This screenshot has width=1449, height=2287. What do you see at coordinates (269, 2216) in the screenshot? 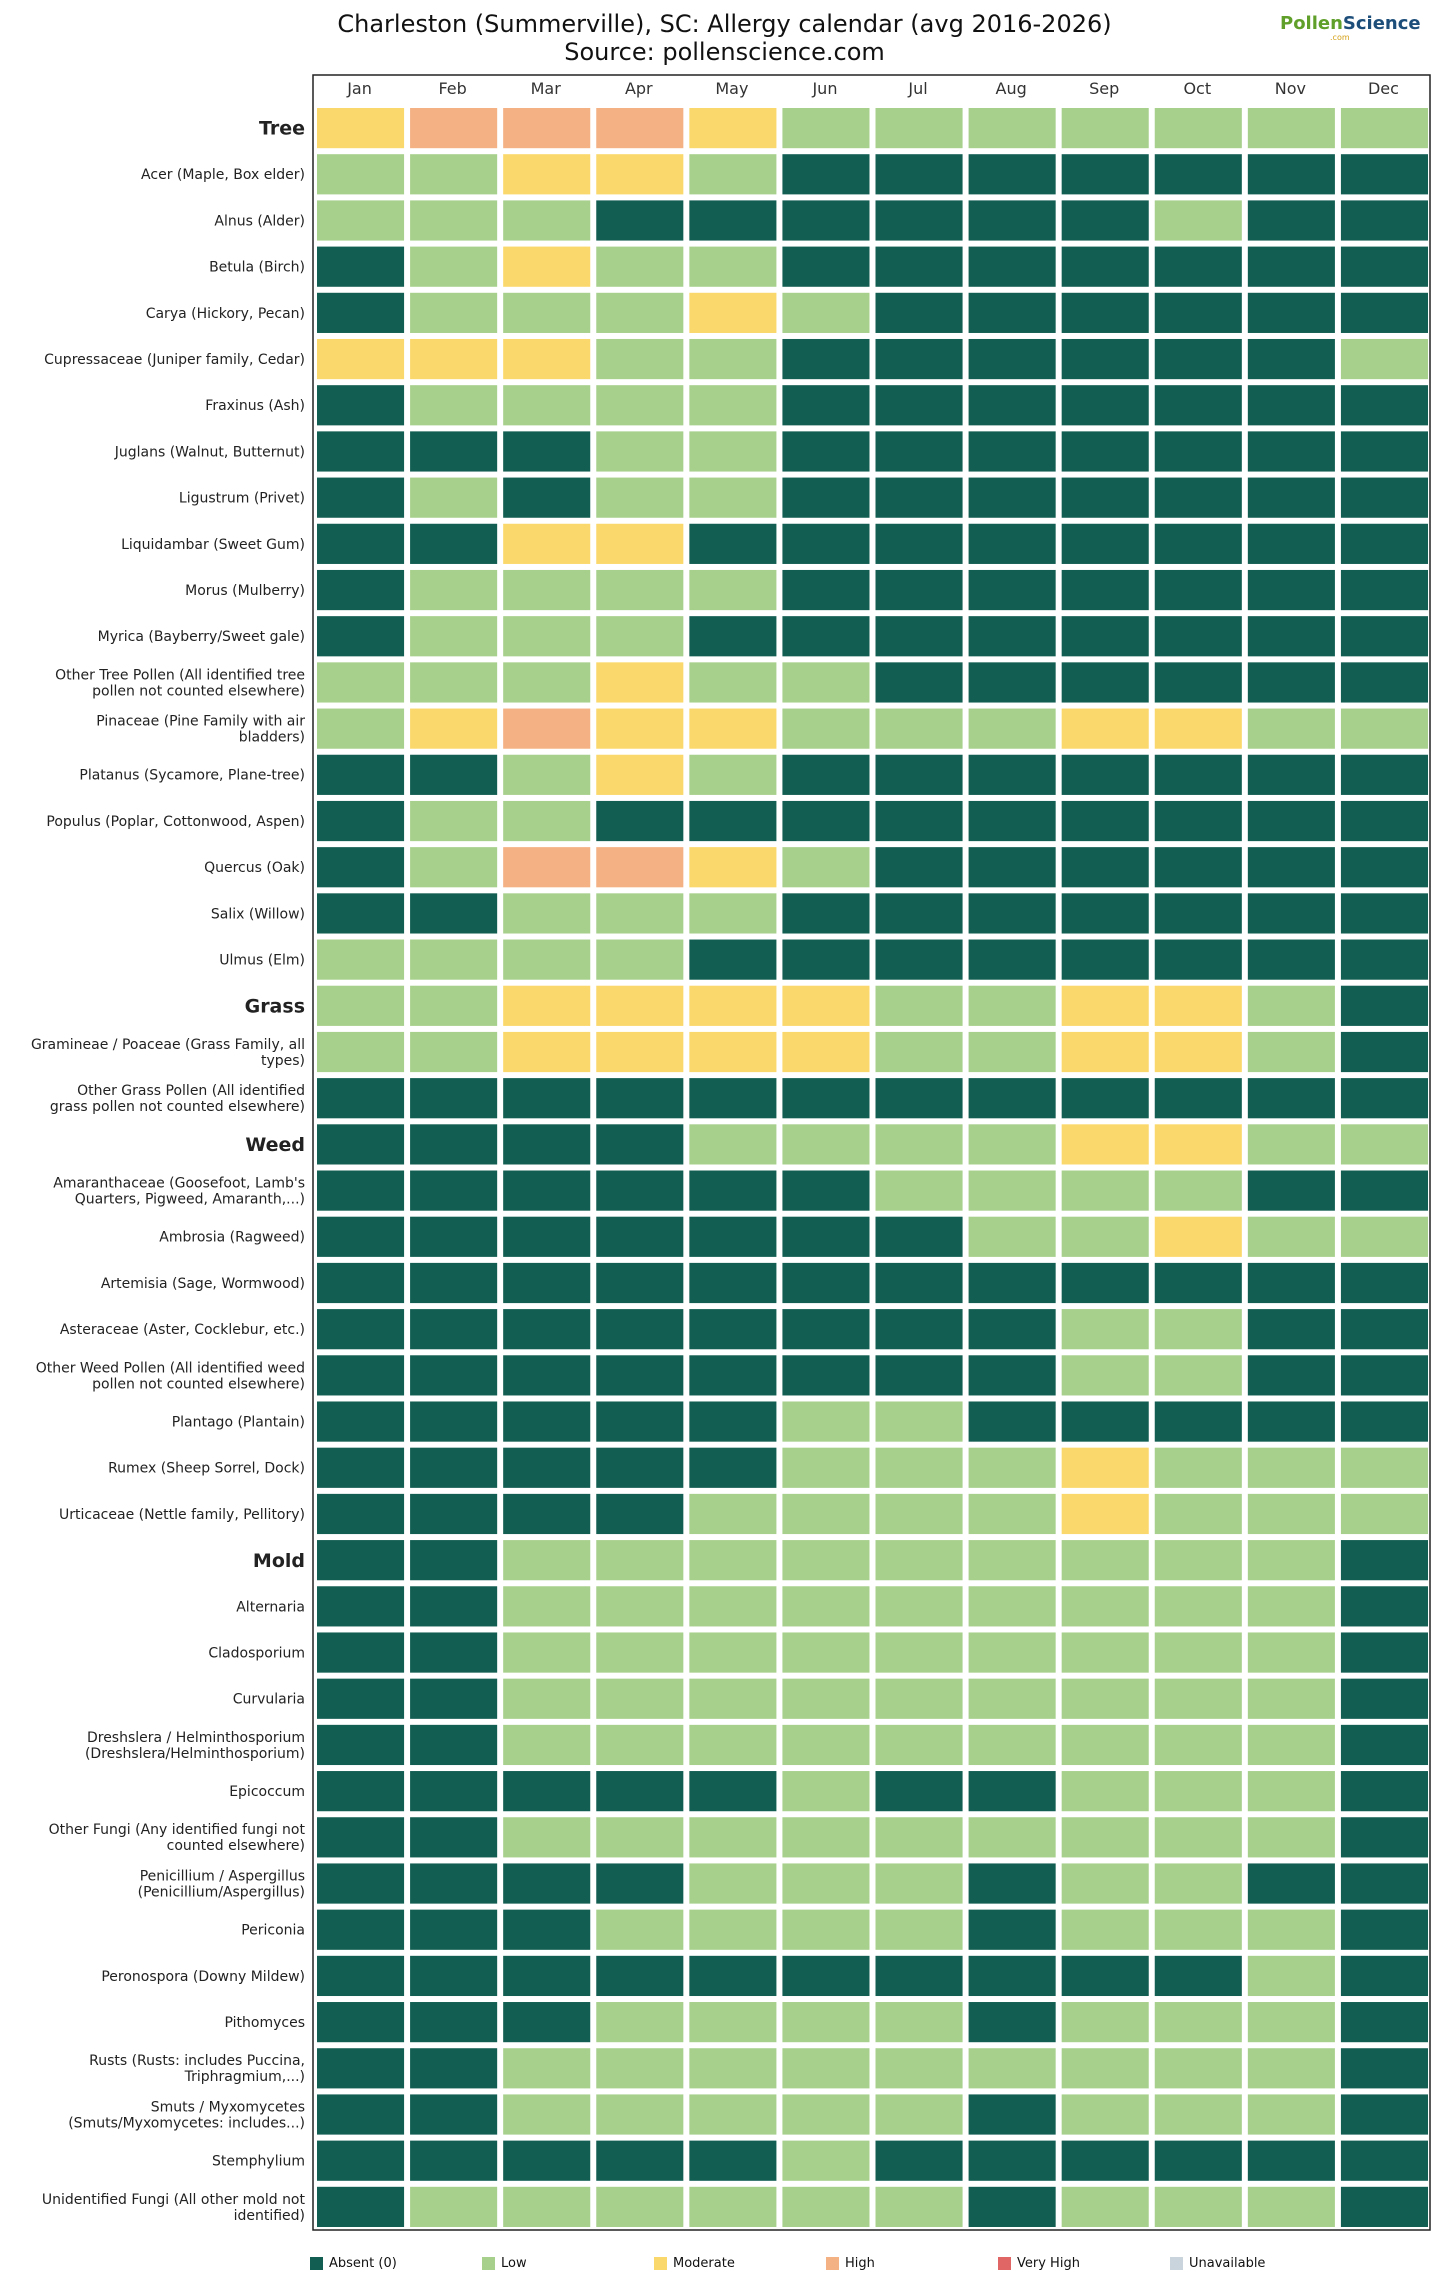
I see `taxon-label: identified)` at bounding box center [269, 2216].